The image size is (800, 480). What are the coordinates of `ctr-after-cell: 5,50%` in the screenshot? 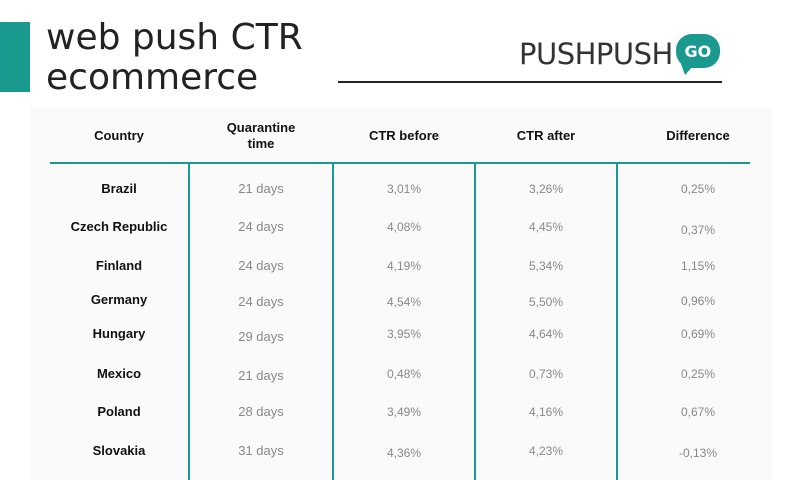 It's located at (546, 302).